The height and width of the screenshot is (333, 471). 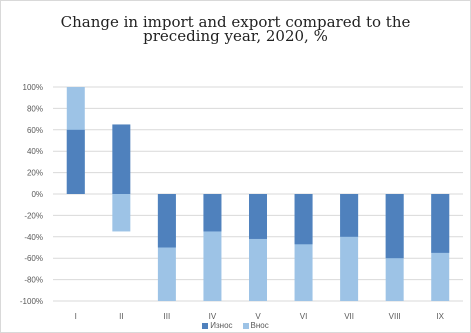 What do you see at coordinates (121, 213) in the screenshot?
I see `bar-import-II` at bounding box center [121, 213].